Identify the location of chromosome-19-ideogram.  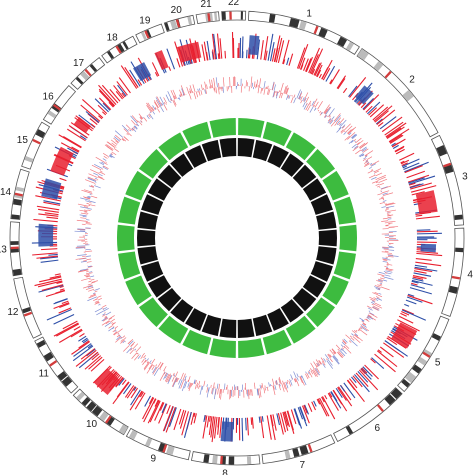
(150, 33).